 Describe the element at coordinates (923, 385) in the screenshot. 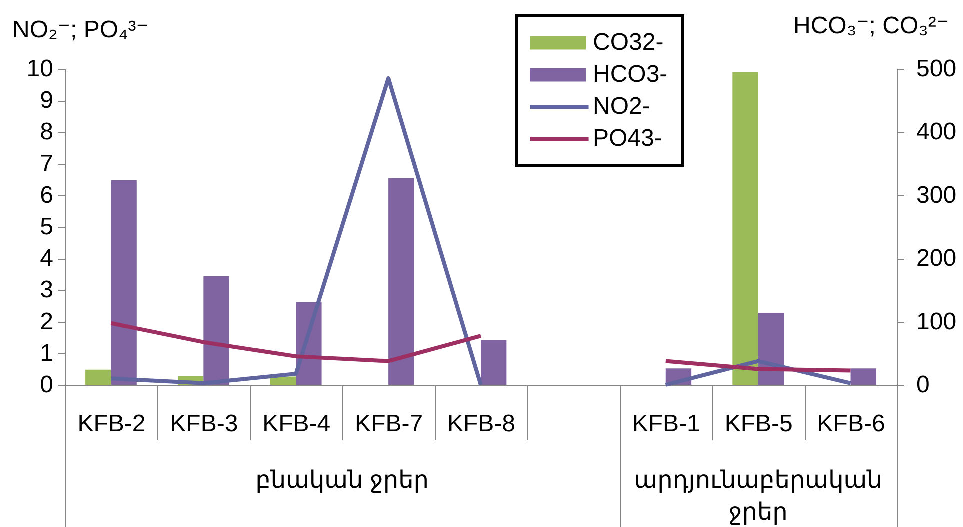

I see `y2-tick-label: 0` at that location.